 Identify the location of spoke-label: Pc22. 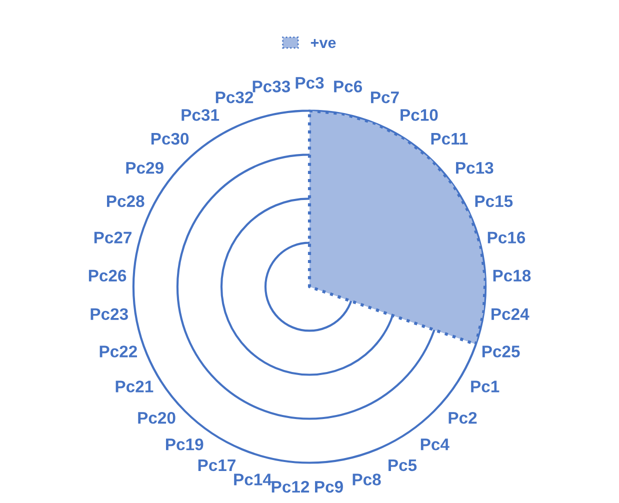
(118, 352).